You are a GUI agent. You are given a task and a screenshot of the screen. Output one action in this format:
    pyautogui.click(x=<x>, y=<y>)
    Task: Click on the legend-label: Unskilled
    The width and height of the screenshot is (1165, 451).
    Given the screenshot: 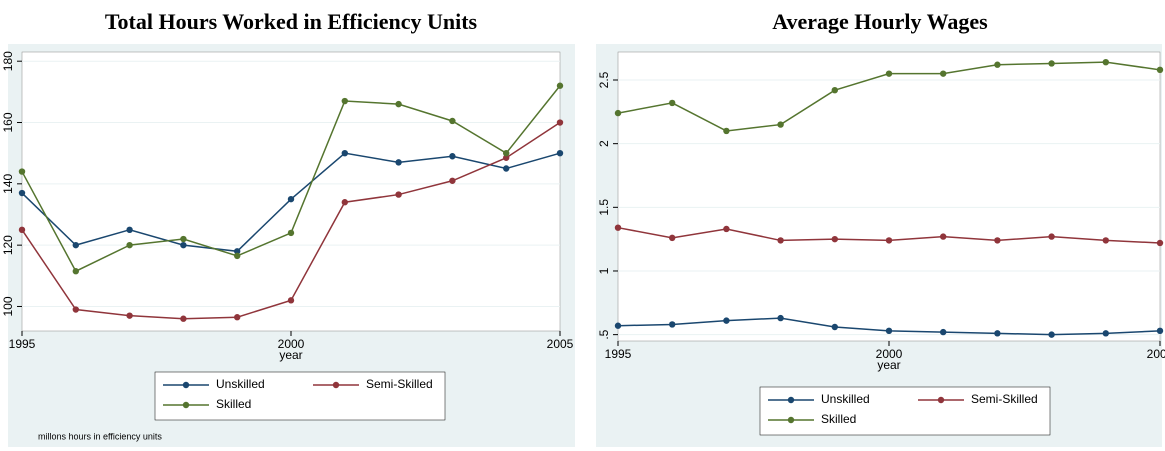 What is the action you would take?
    pyautogui.click(x=845, y=399)
    